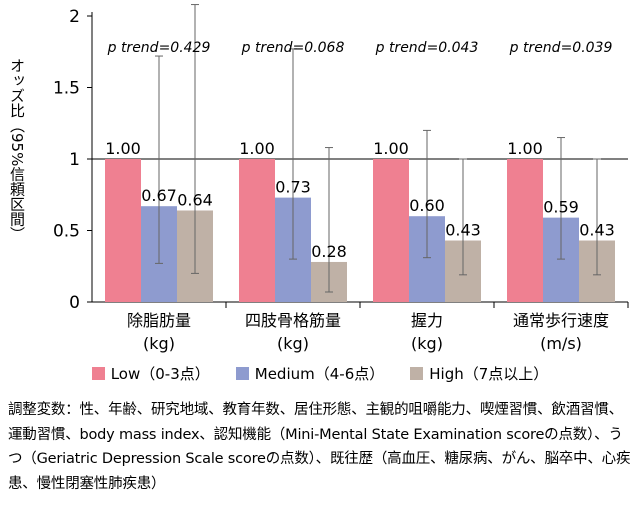 This screenshot has width=640, height=527. I want to click on category-label: 通常歩行速度, so click(561, 320).